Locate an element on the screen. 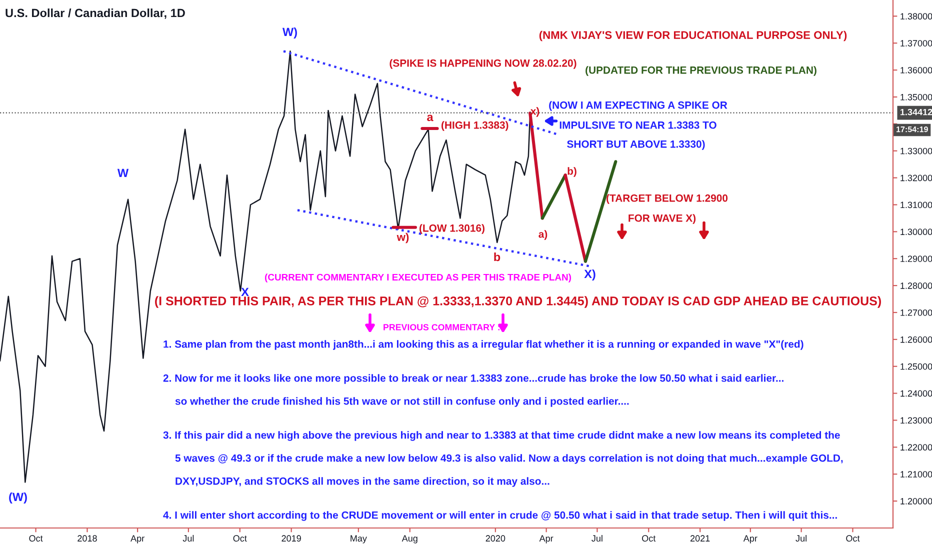 This screenshot has height=550, width=932. annotation: 1. Same plan from the past month jan8th...i am looking this as a irregular flat whether it is a running or expanded in wave "X"(red) is located at coordinates (484, 345).